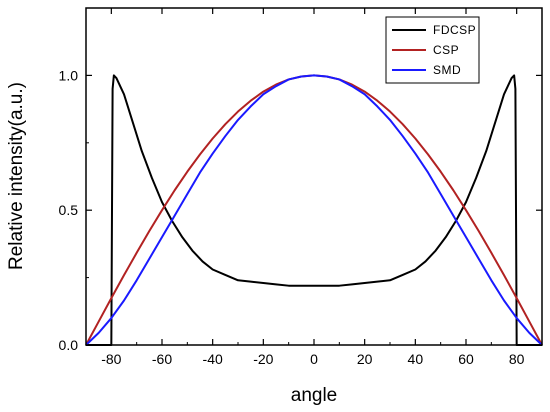 The height and width of the screenshot is (412, 550). What do you see at coordinates (432, 50) in the screenshot?
I see `legend: FDCSP CSP SMD` at bounding box center [432, 50].